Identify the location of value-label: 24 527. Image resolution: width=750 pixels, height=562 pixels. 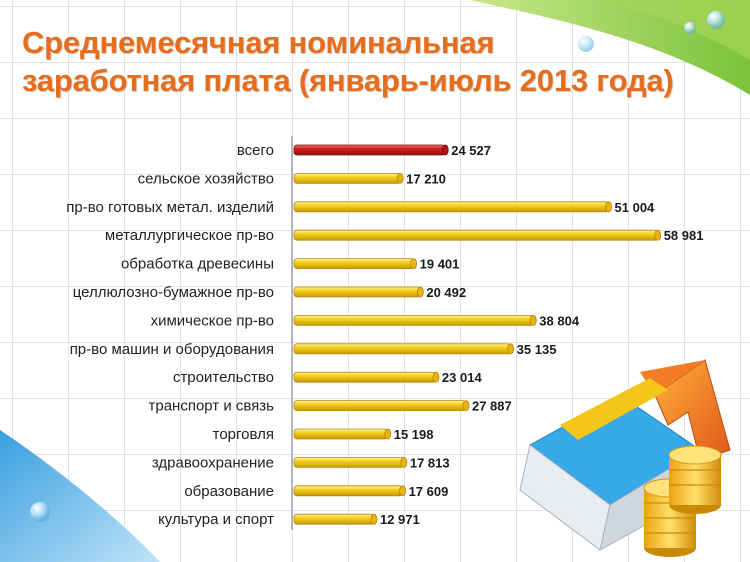
(471, 150).